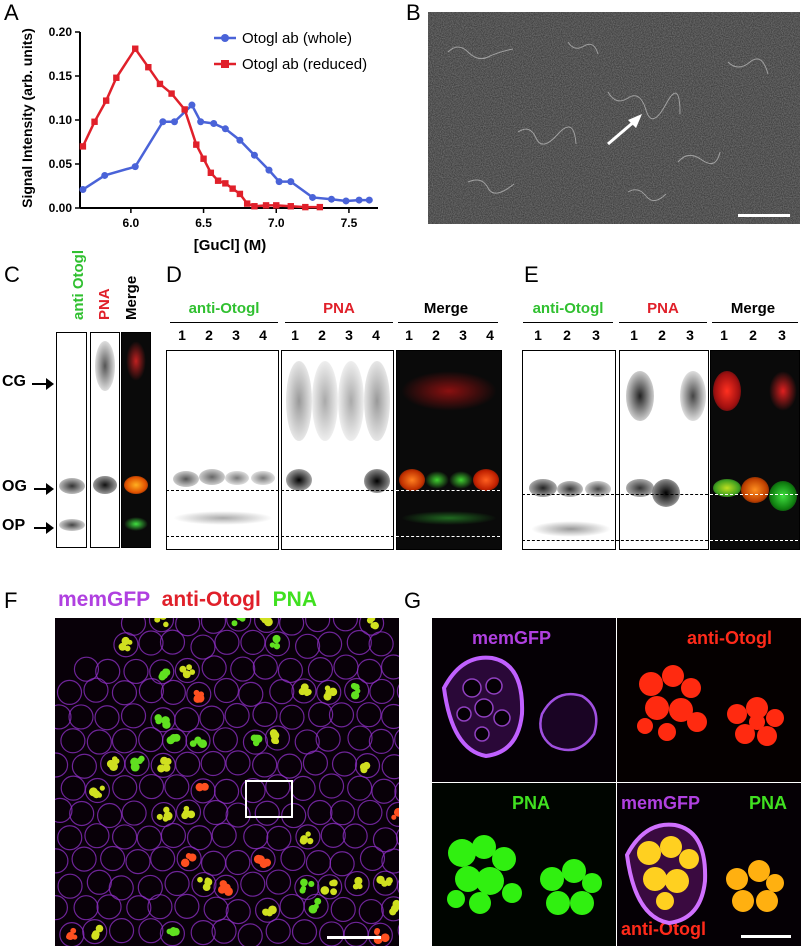  What do you see at coordinates (664, 450) in the screenshot?
I see `blot-e-pna` at bounding box center [664, 450].